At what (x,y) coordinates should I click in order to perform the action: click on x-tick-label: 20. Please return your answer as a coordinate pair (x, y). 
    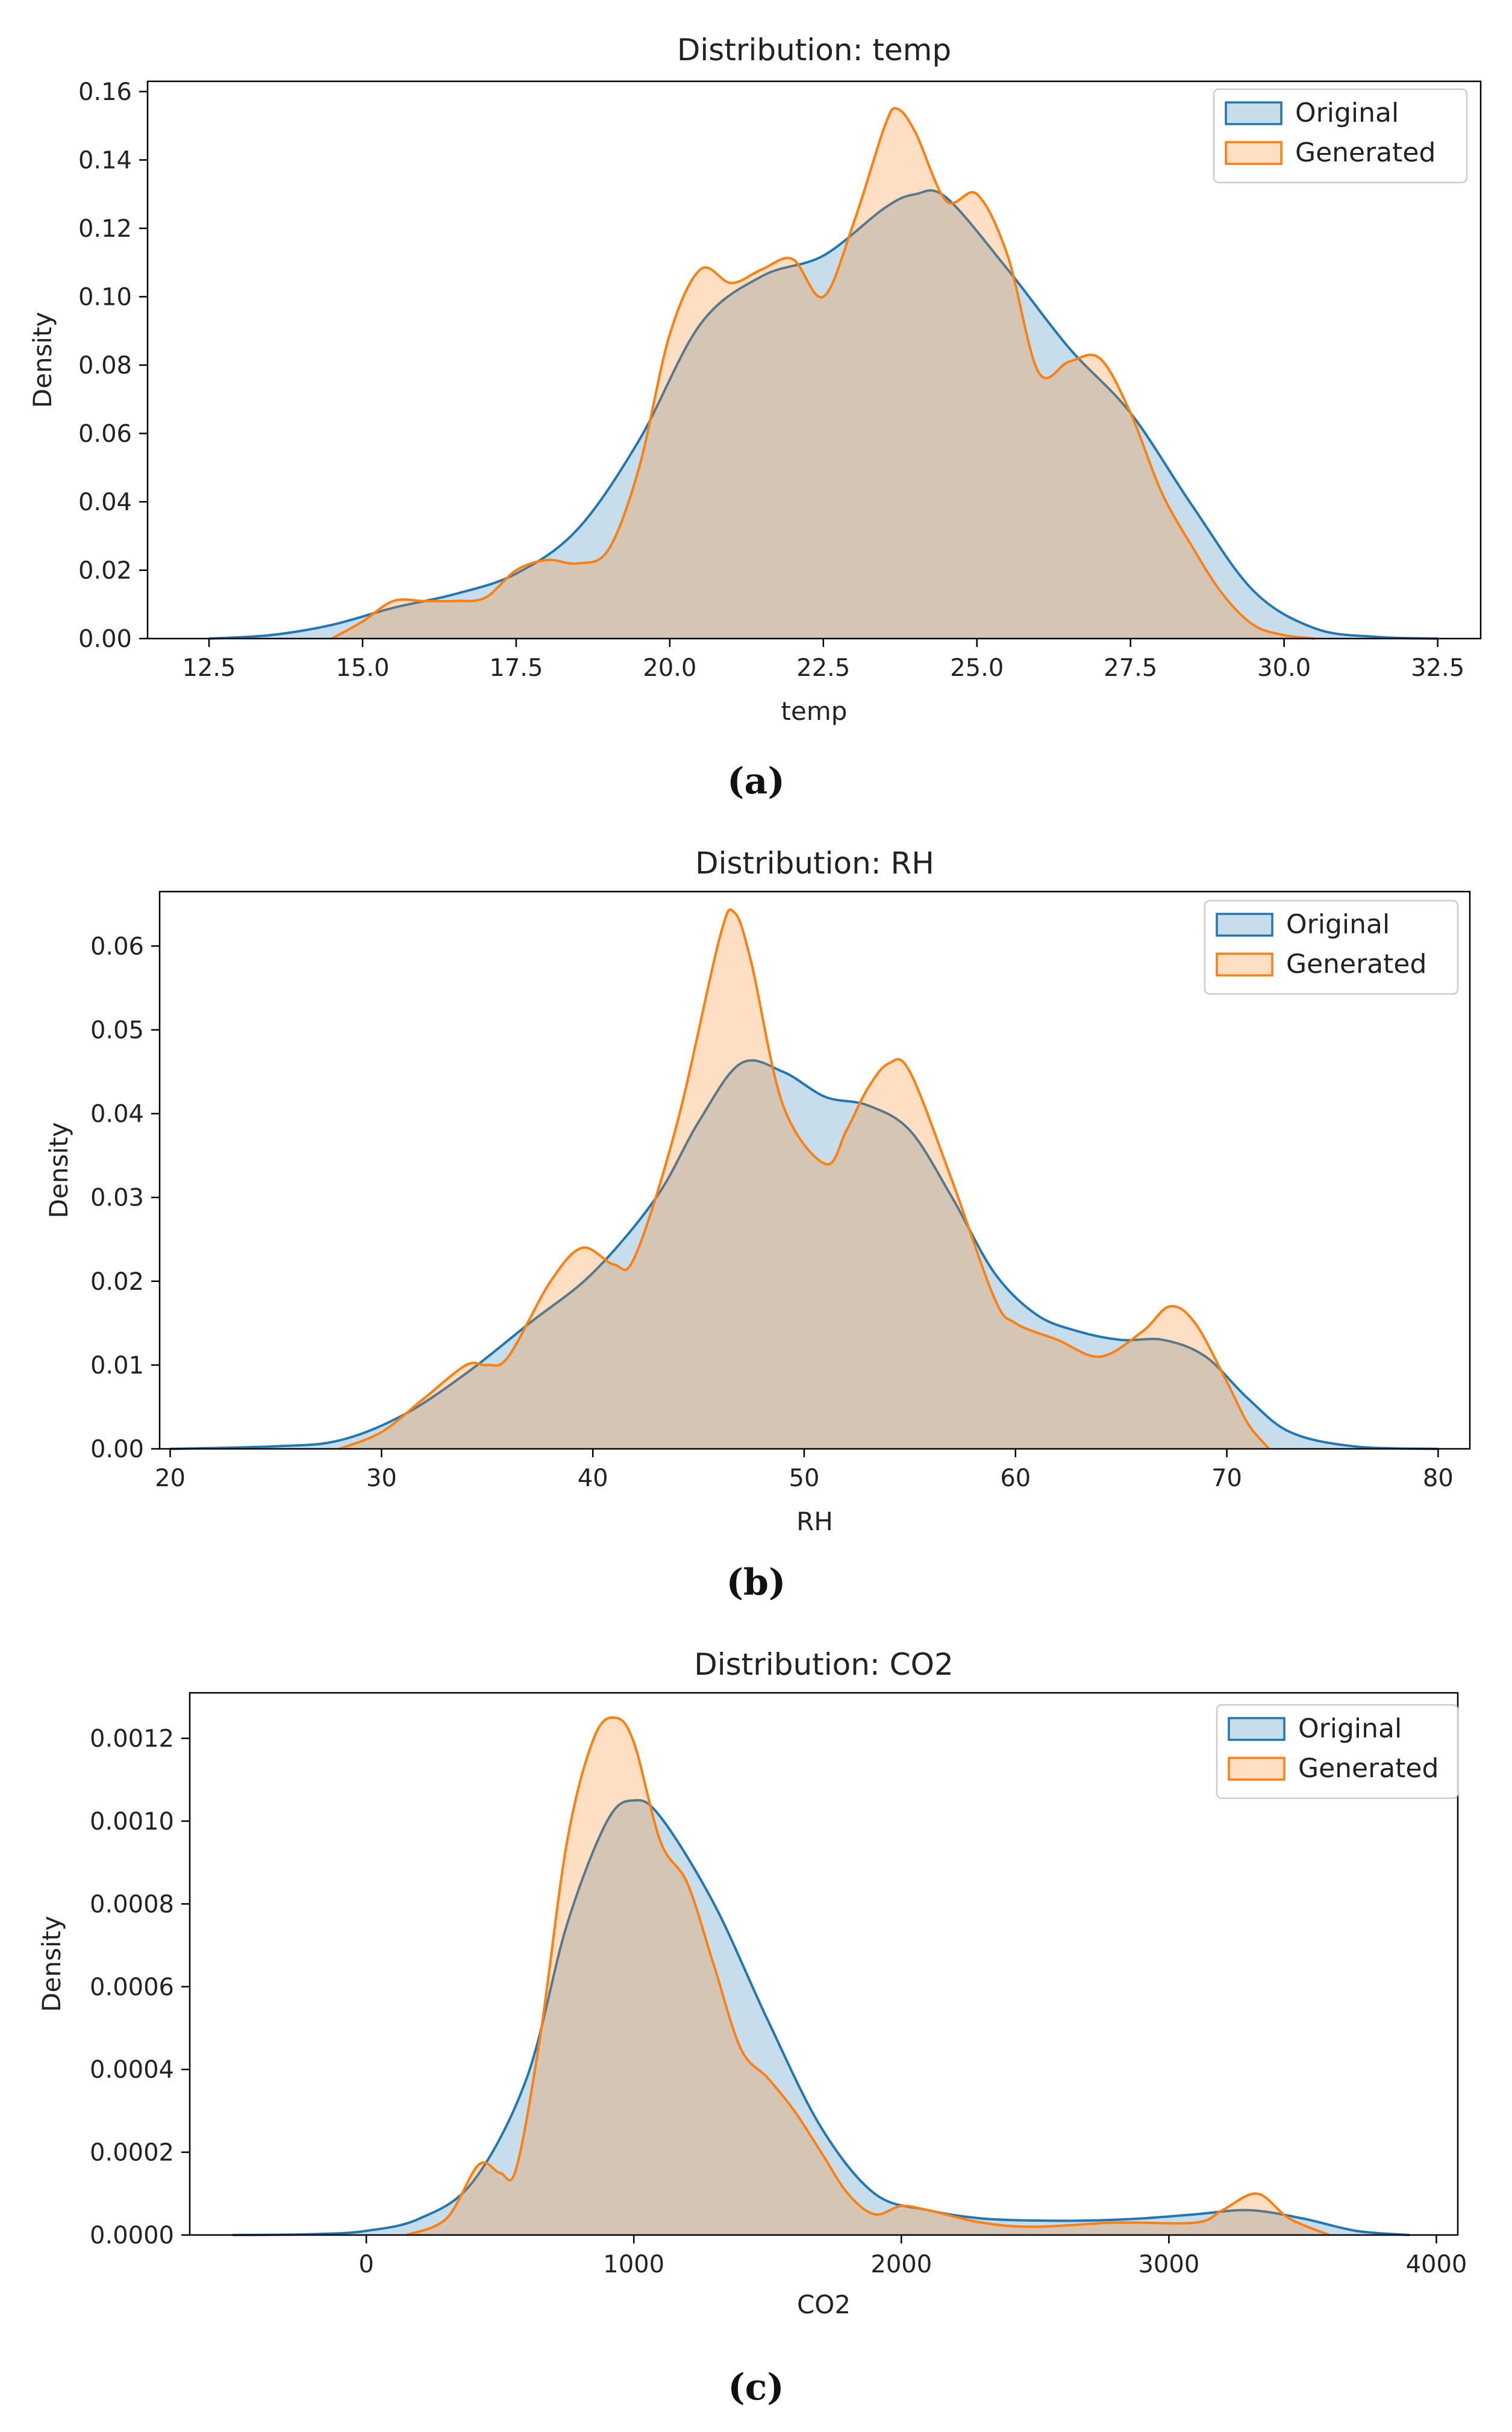
    Looking at the image, I should click on (170, 1479).